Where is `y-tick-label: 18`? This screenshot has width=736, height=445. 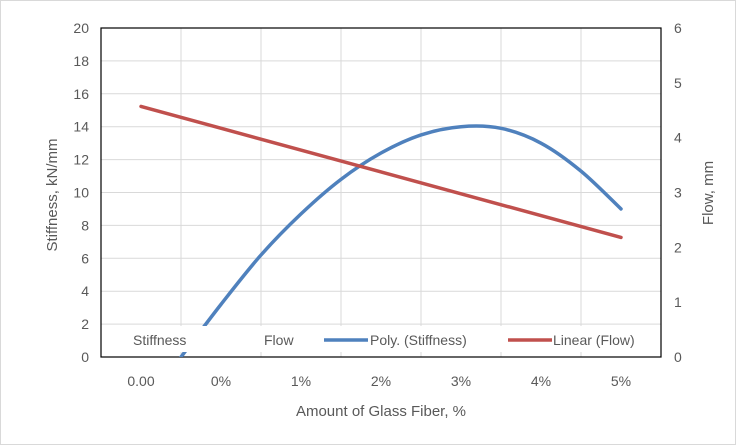
y-tick-label: 18 is located at coordinates (81, 61).